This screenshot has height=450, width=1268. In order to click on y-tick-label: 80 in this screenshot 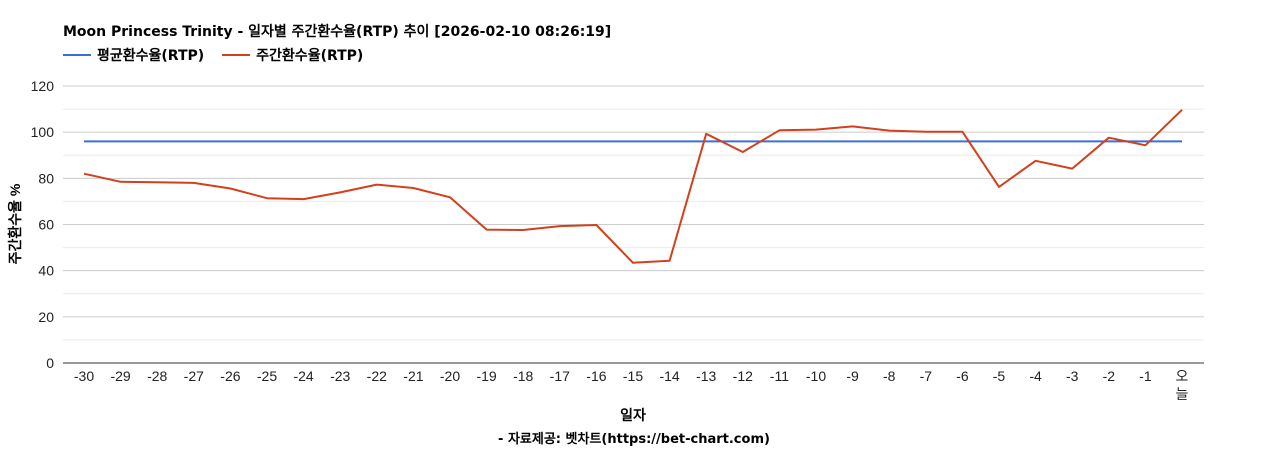, I will do `click(46, 178)`.